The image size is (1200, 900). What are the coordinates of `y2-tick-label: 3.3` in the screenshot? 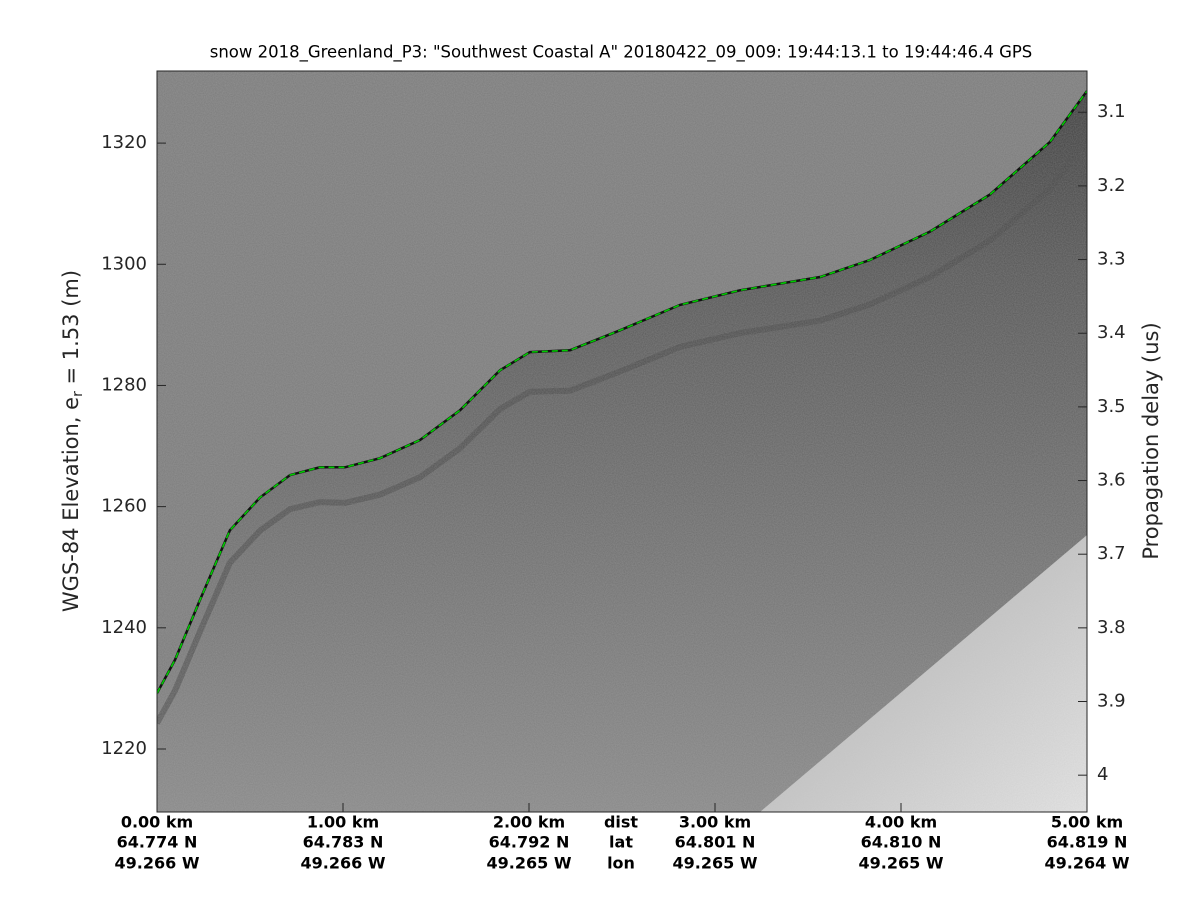 It's located at (1111, 259).